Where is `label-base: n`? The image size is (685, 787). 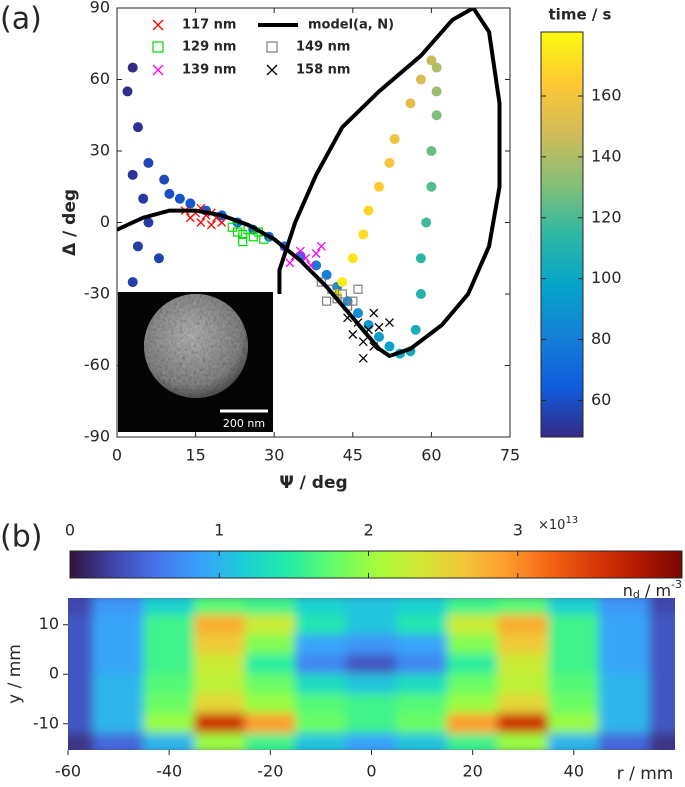 label-base: n is located at coordinates (628, 590).